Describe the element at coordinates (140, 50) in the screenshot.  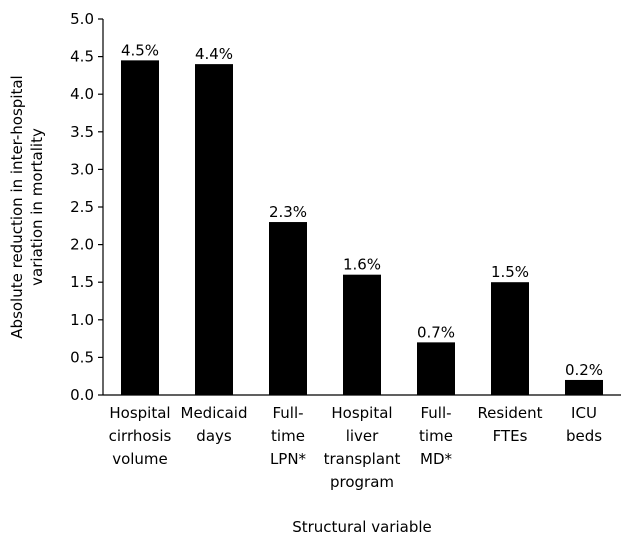
I see `data-label: 4.5%` at that location.